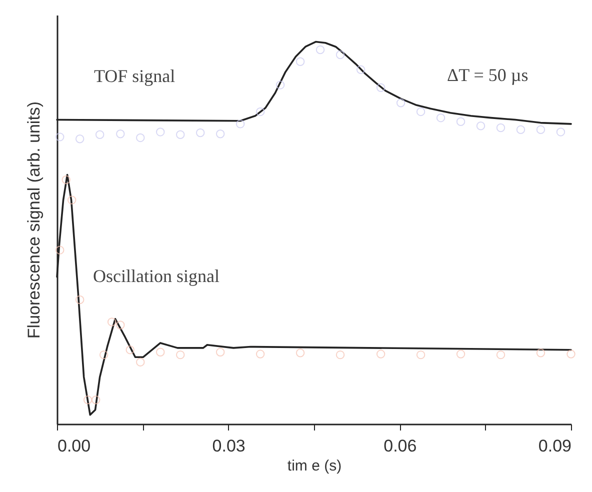 The image size is (592, 492). I want to click on x-tick-label: 0.09, so click(555, 446).